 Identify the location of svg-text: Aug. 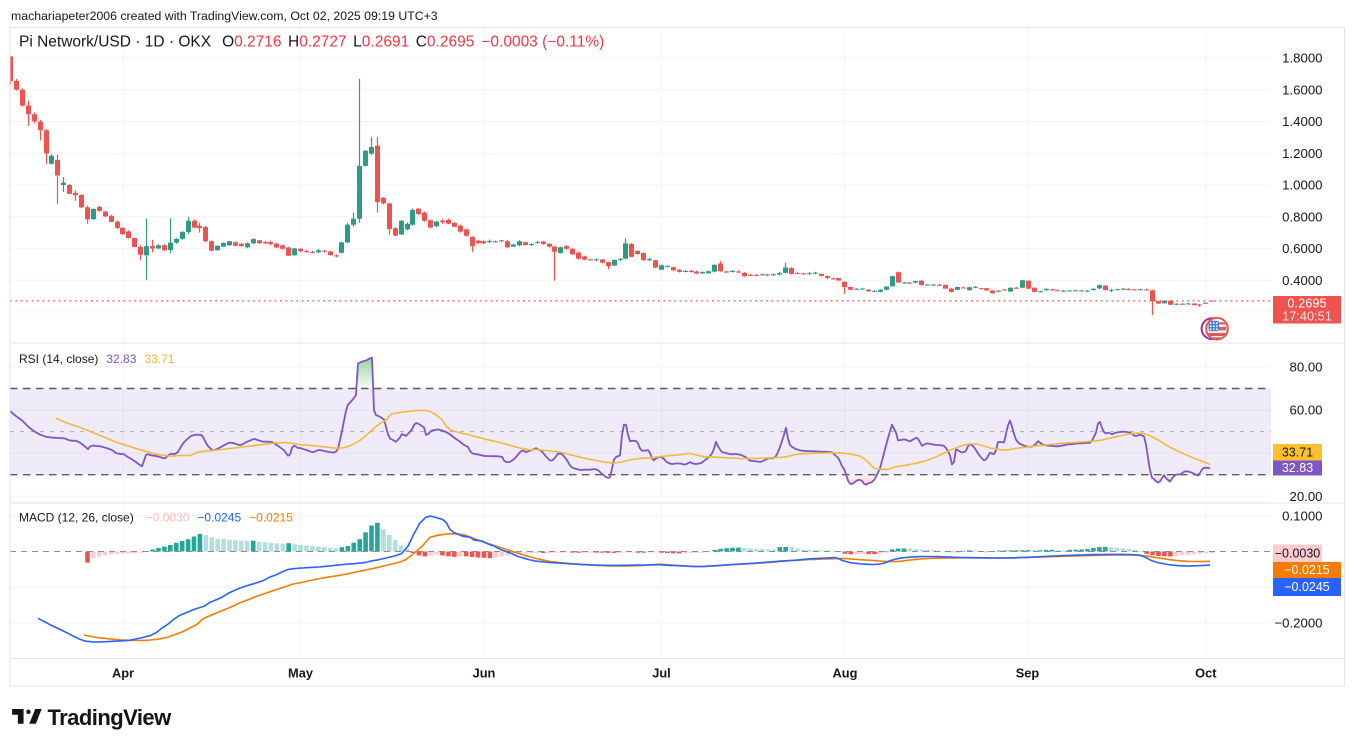
(845, 673).